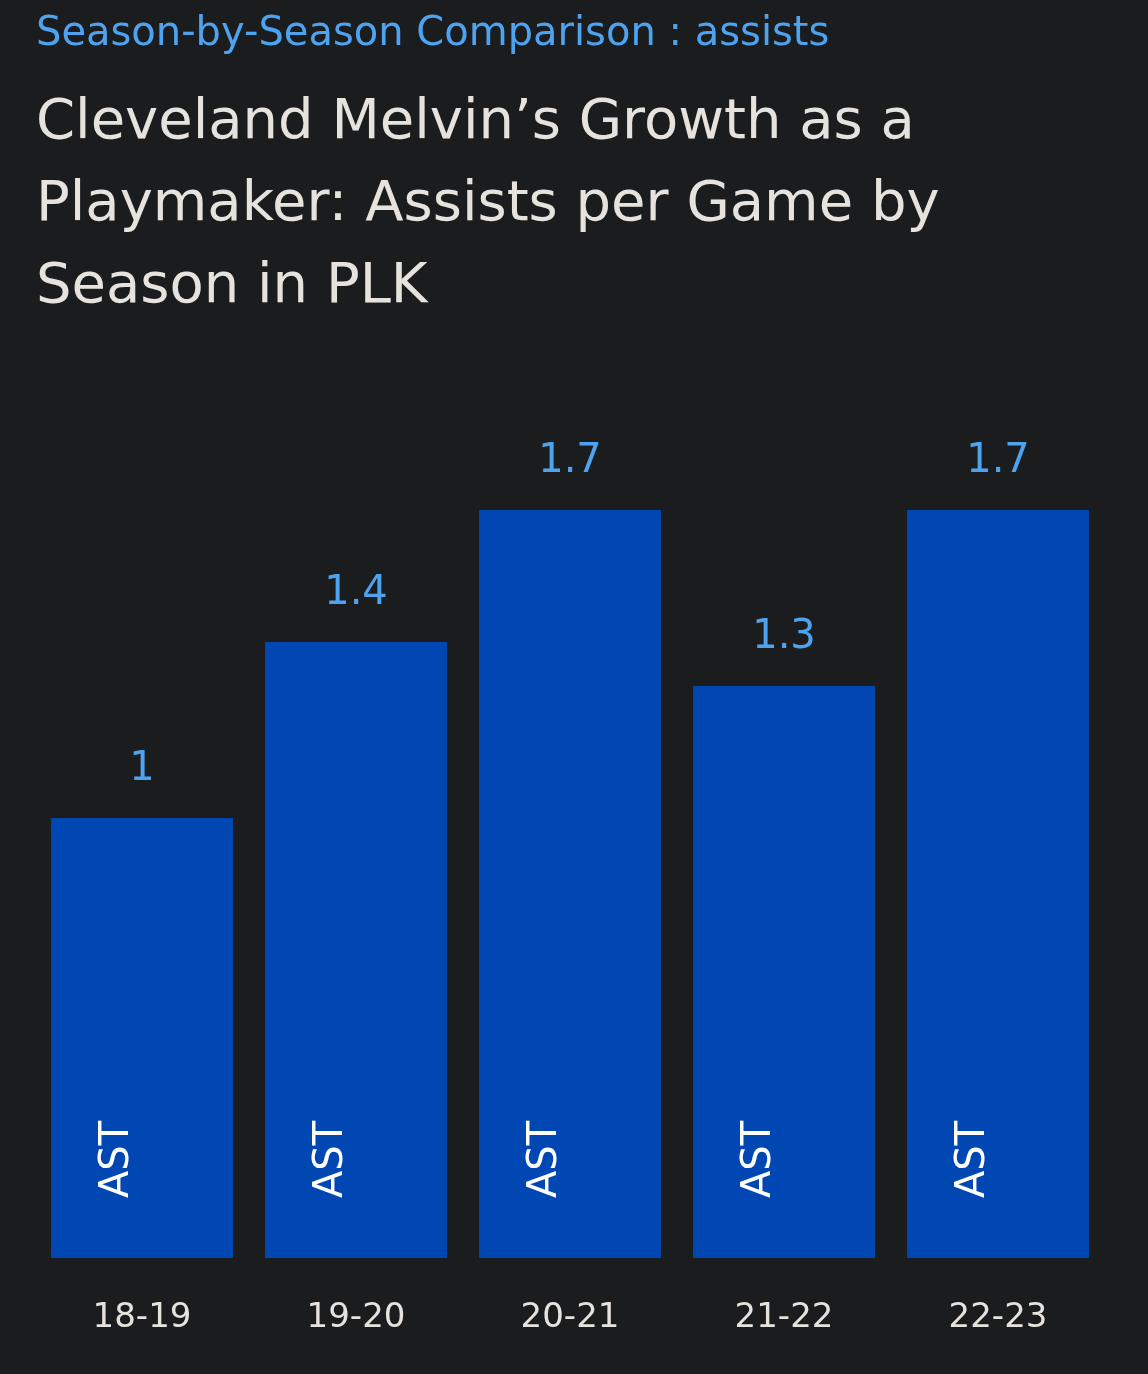 The image size is (1148, 1374). Describe the element at coordinates (784, 634) in the screenshot. I see `data-label: 1.3` at that location.